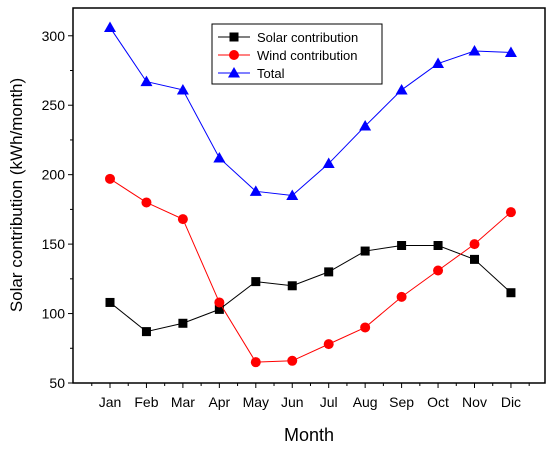 This screenshot has height=449, width=550. I want to click on series-line-solar-contribution, so click(310, 289).